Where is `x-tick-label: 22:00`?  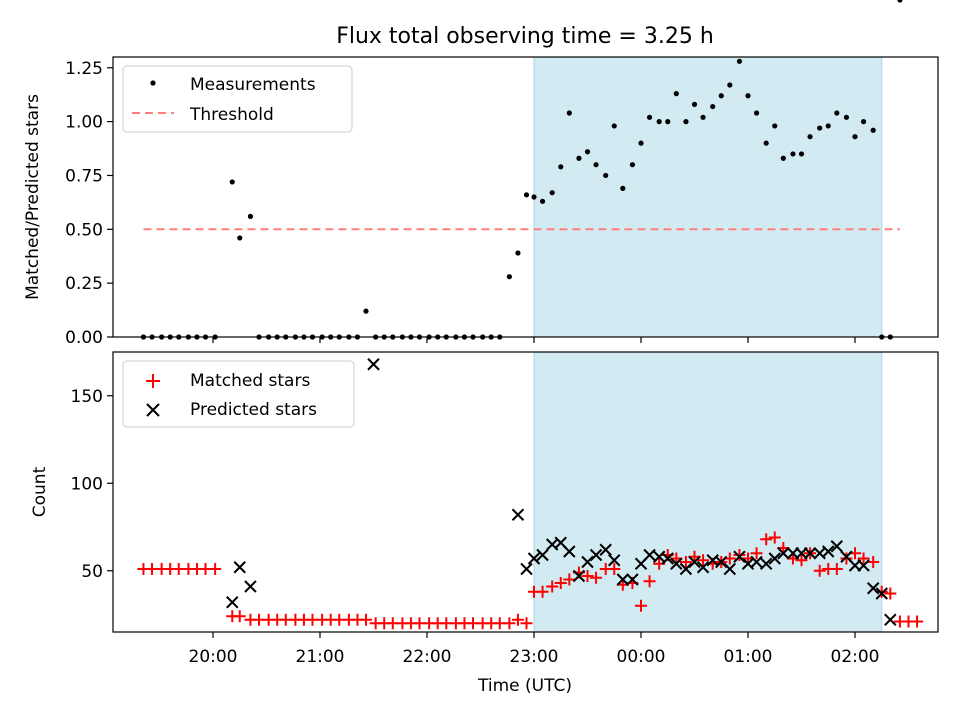 x-tick-label: 22:00 is located at coordinates (427, 657).